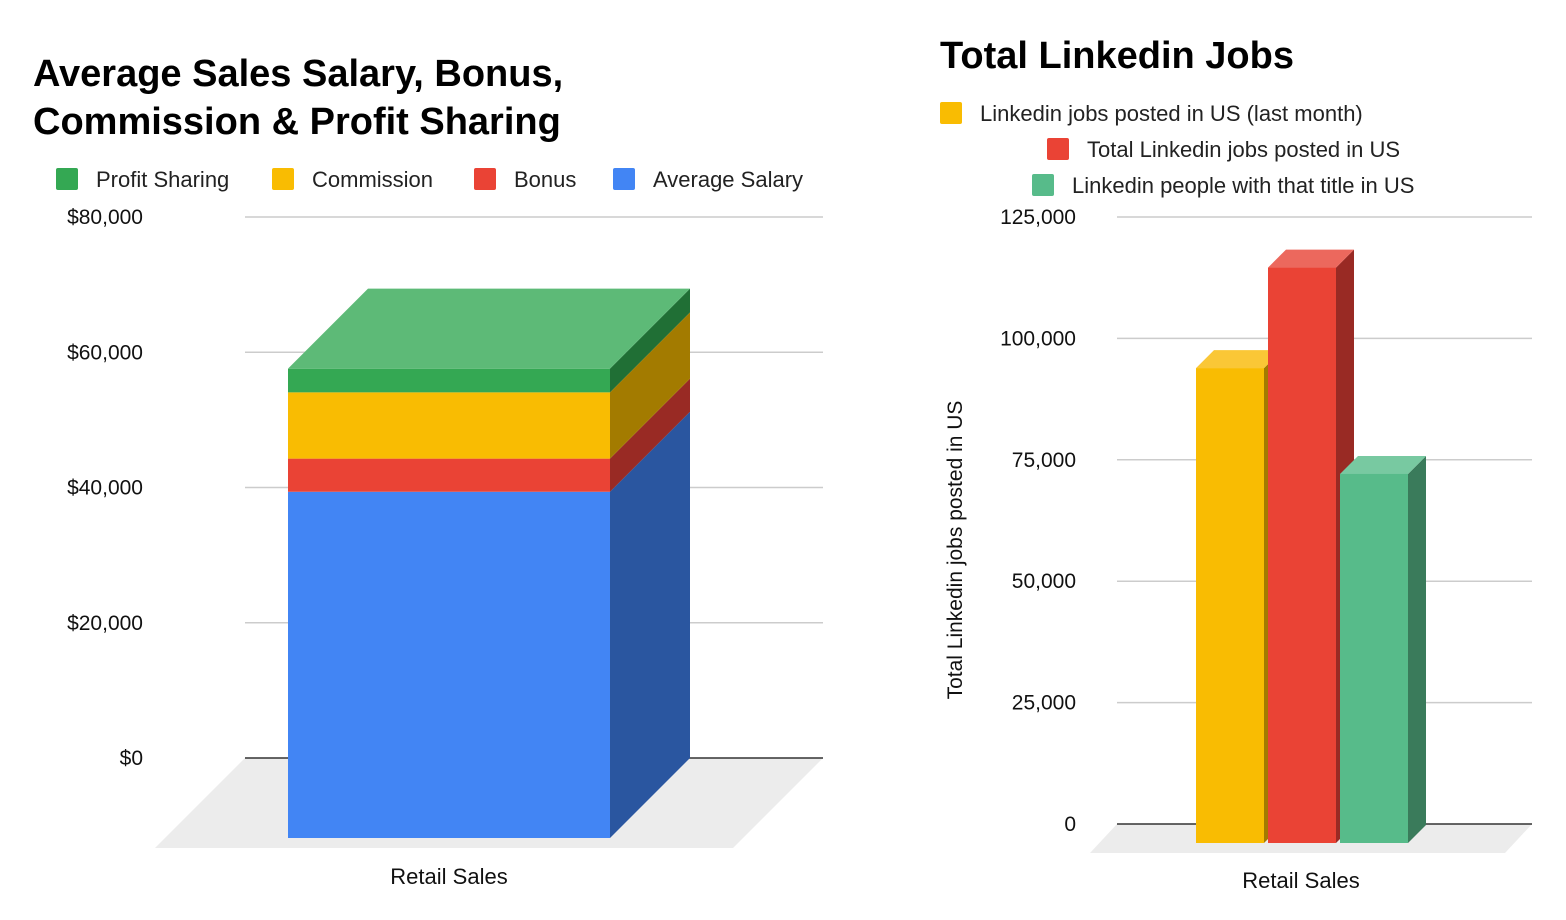 The width and height of the screenshot is (1566, 920). Describe the element at coordinates (1171, 113) in the screenshot. I see `right-legend-label: Linkedin jobs posted in US (last month)` at that location.